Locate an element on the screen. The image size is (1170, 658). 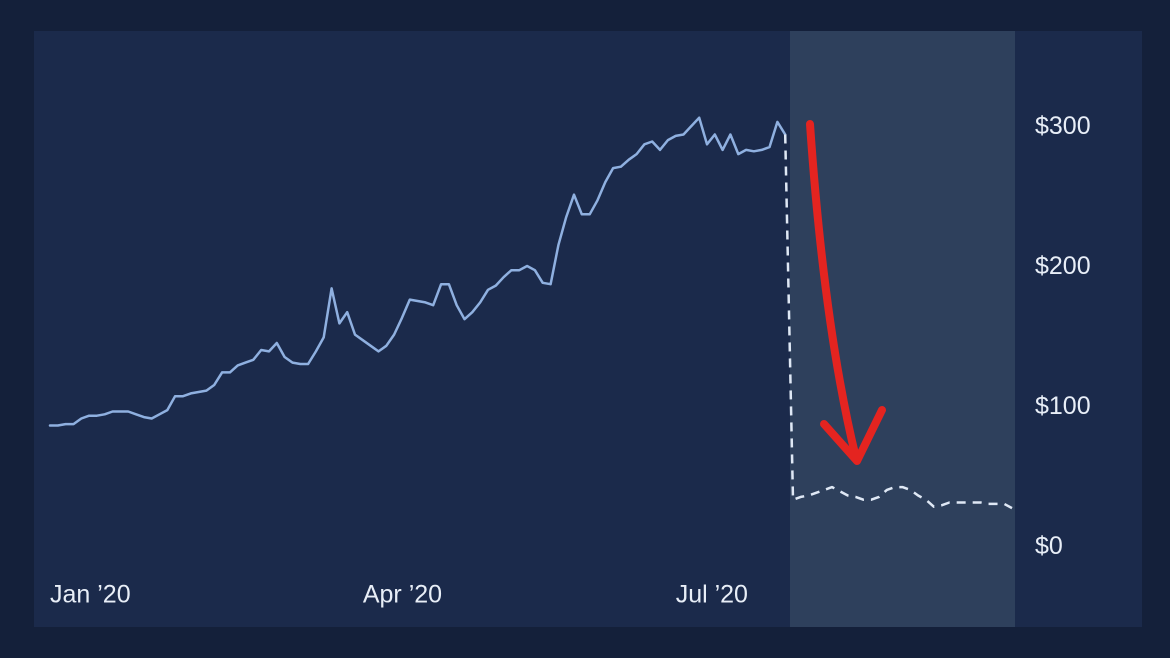
x-tick-label: Jan ’20 is located at coordinates (90, 595).